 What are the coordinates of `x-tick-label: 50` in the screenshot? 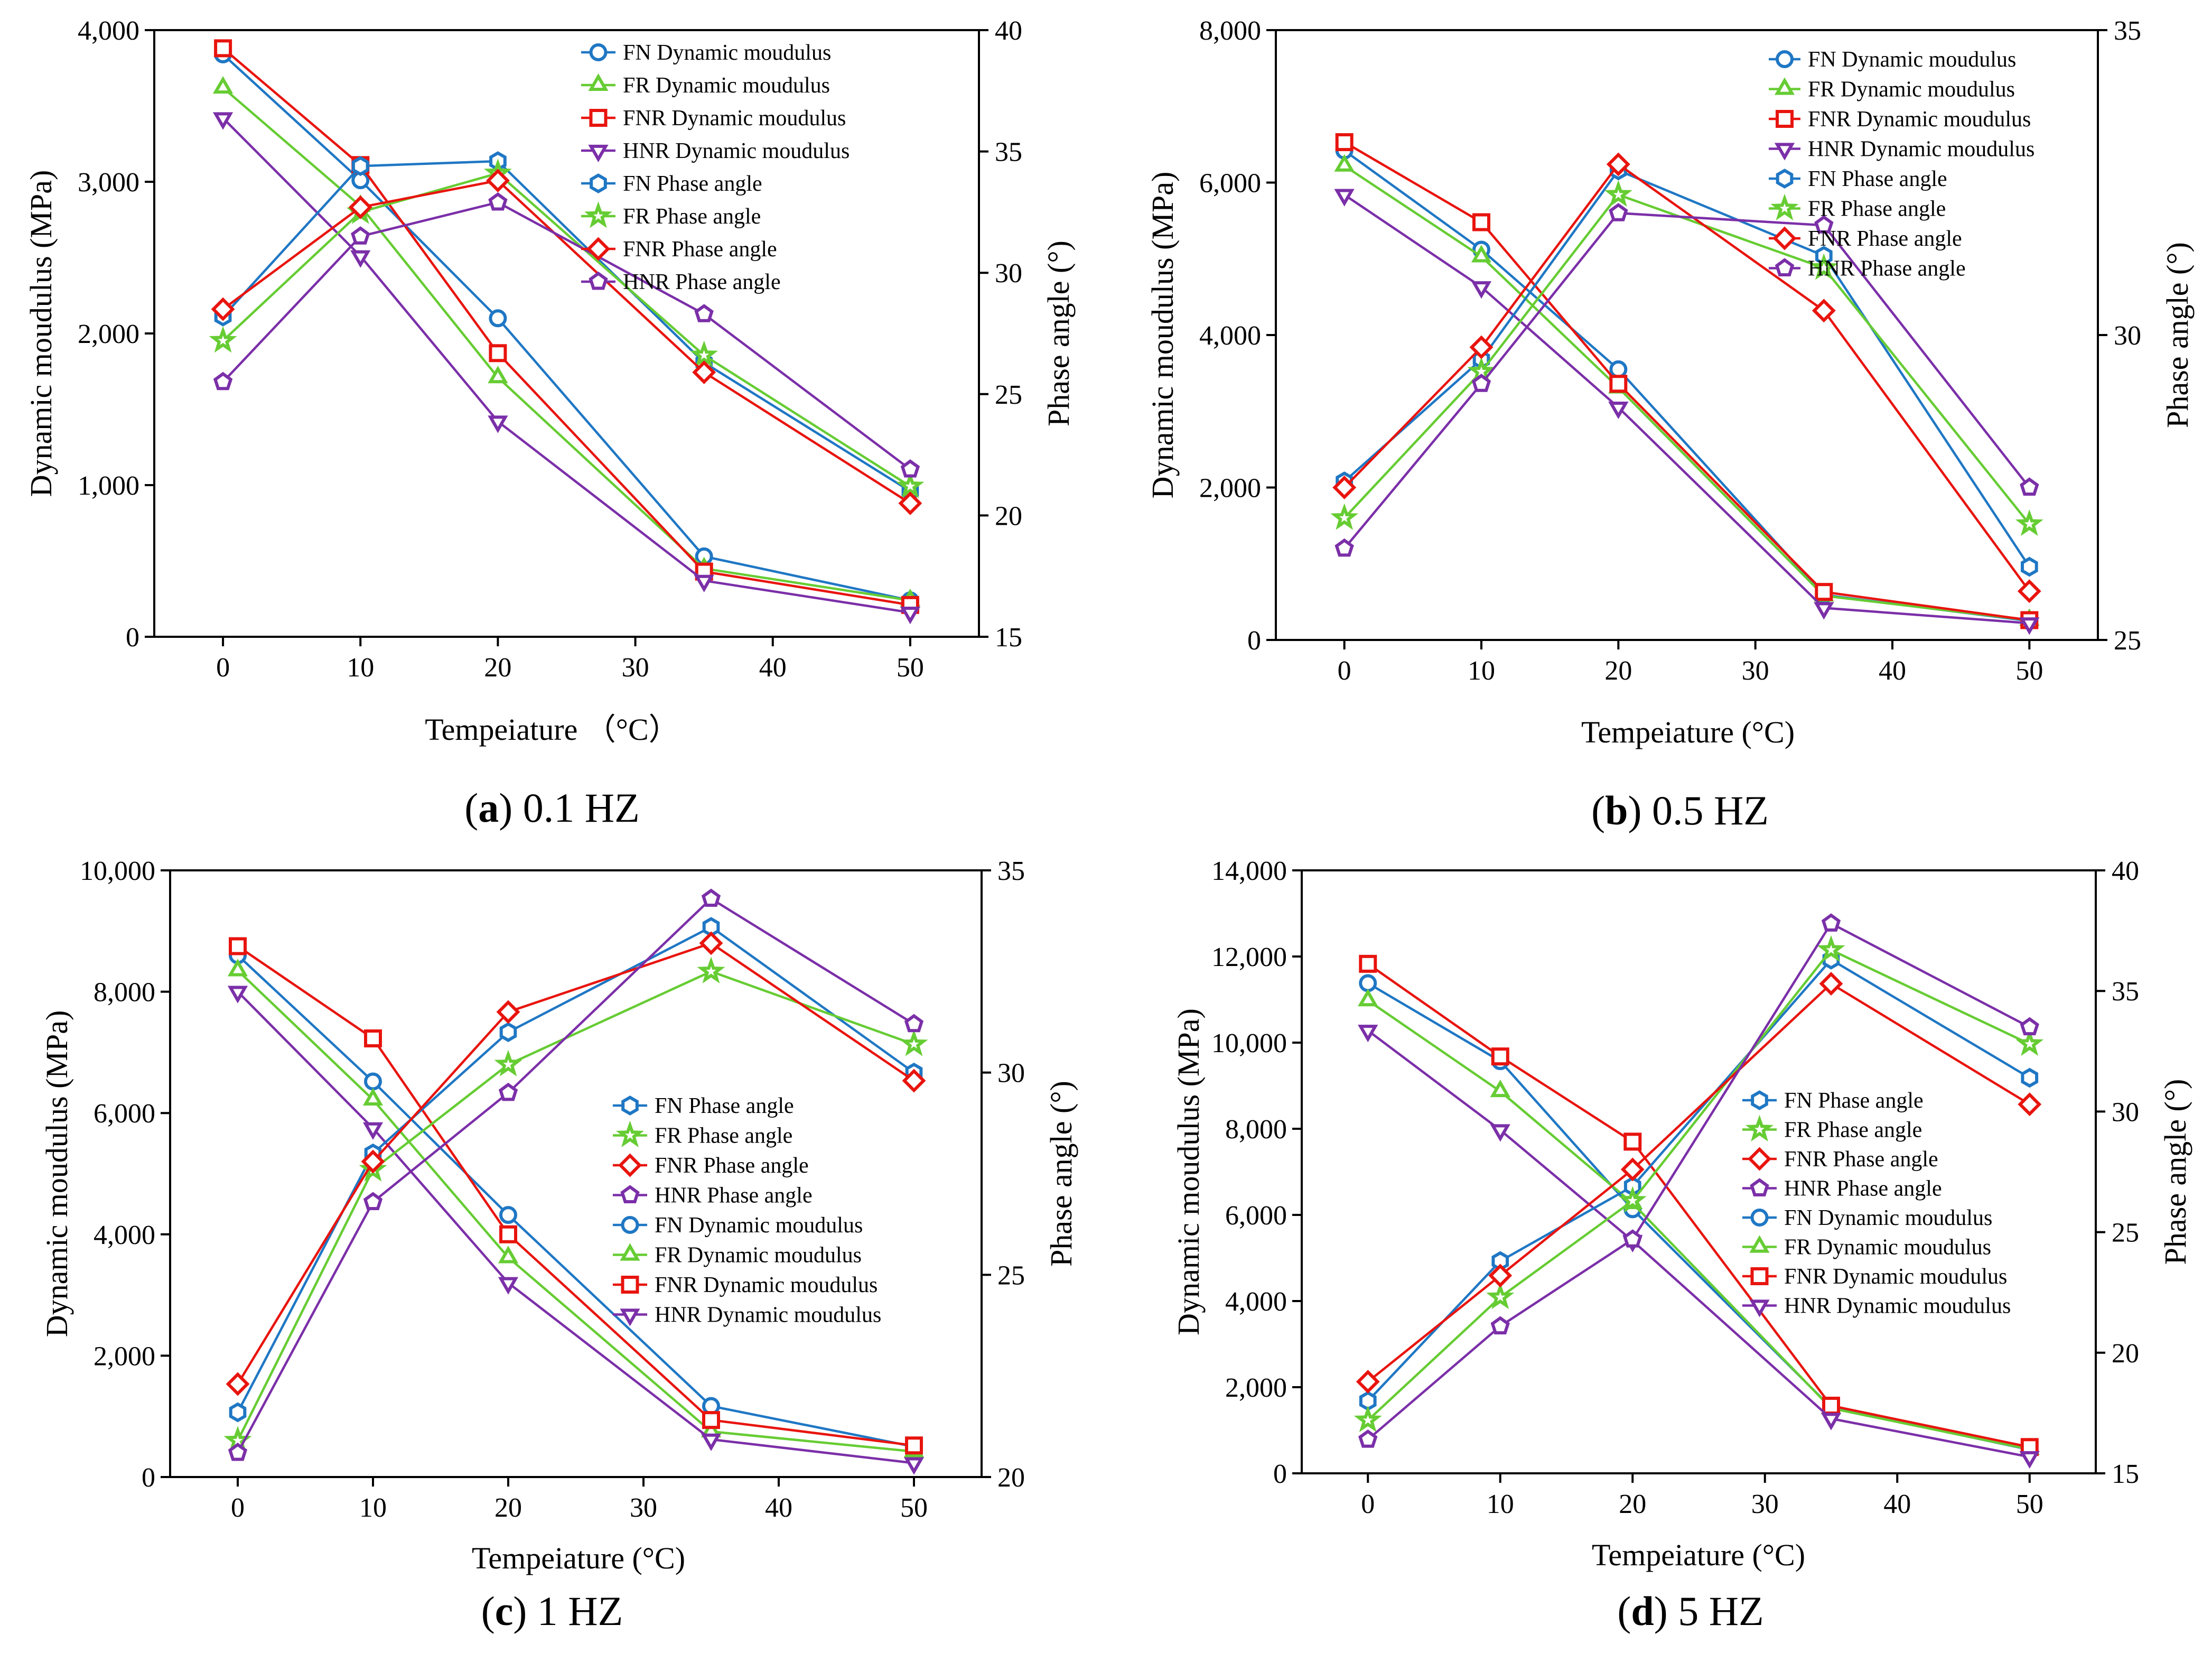 It's located at (2029, 671).